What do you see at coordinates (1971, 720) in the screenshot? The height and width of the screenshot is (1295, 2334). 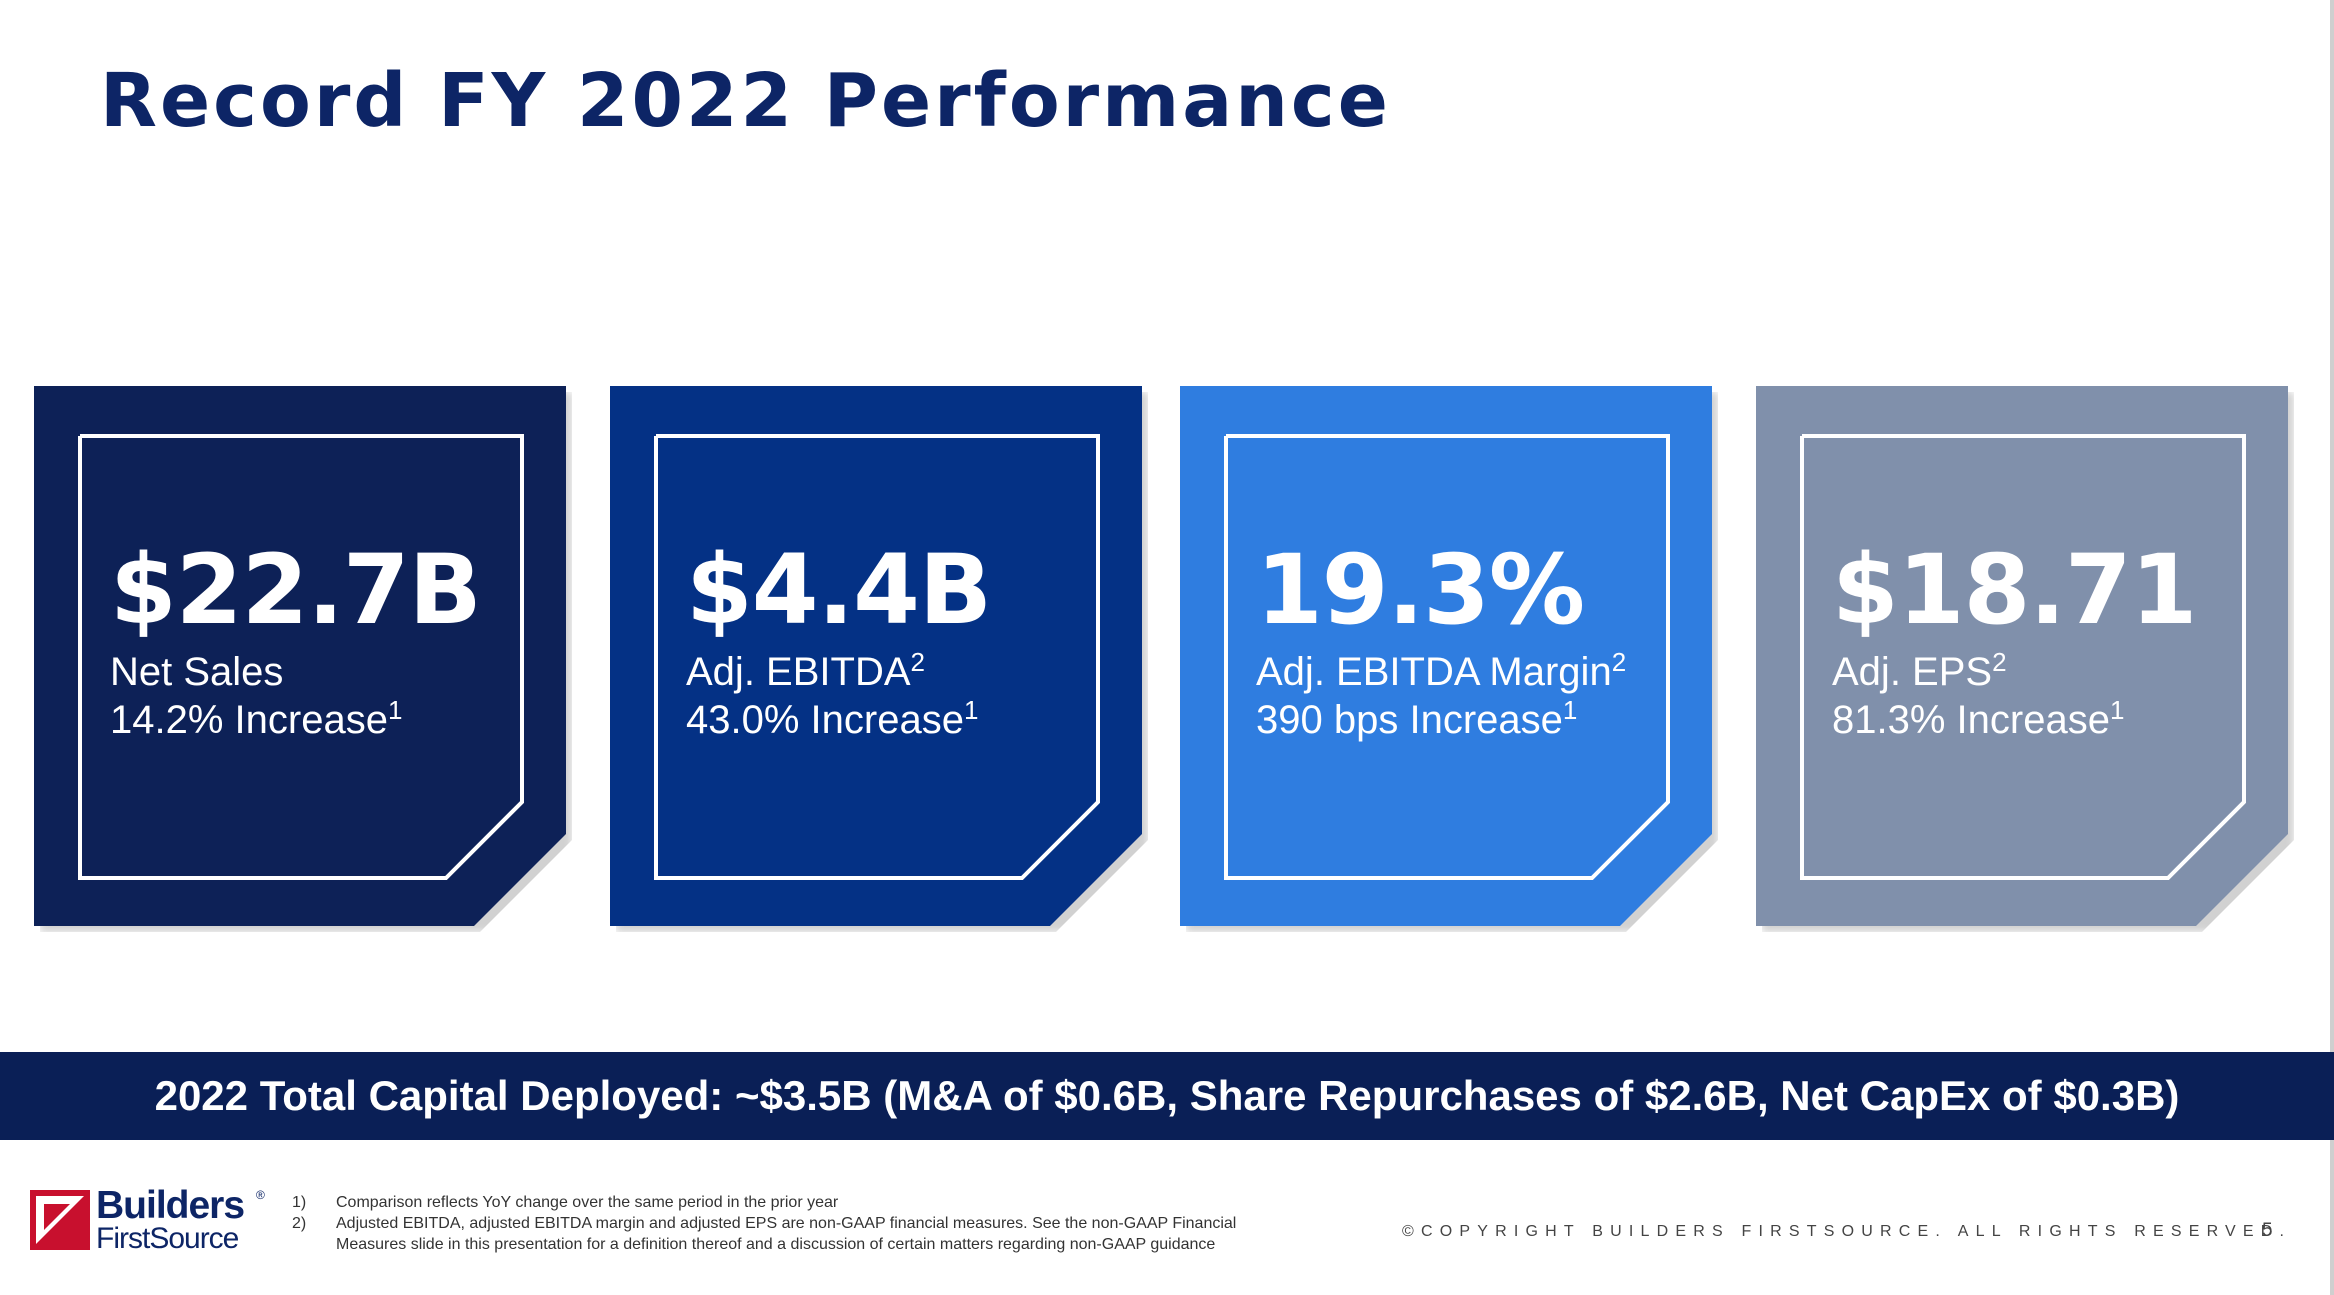 I see `kpi-change-text: 81.3% Increase` at bounding box center [1971, 720].